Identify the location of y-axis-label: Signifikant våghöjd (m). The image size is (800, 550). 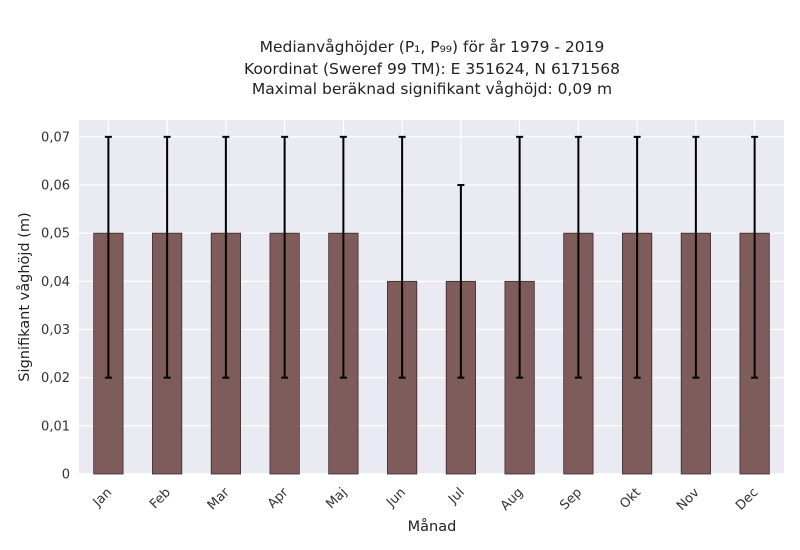
(24, 296).